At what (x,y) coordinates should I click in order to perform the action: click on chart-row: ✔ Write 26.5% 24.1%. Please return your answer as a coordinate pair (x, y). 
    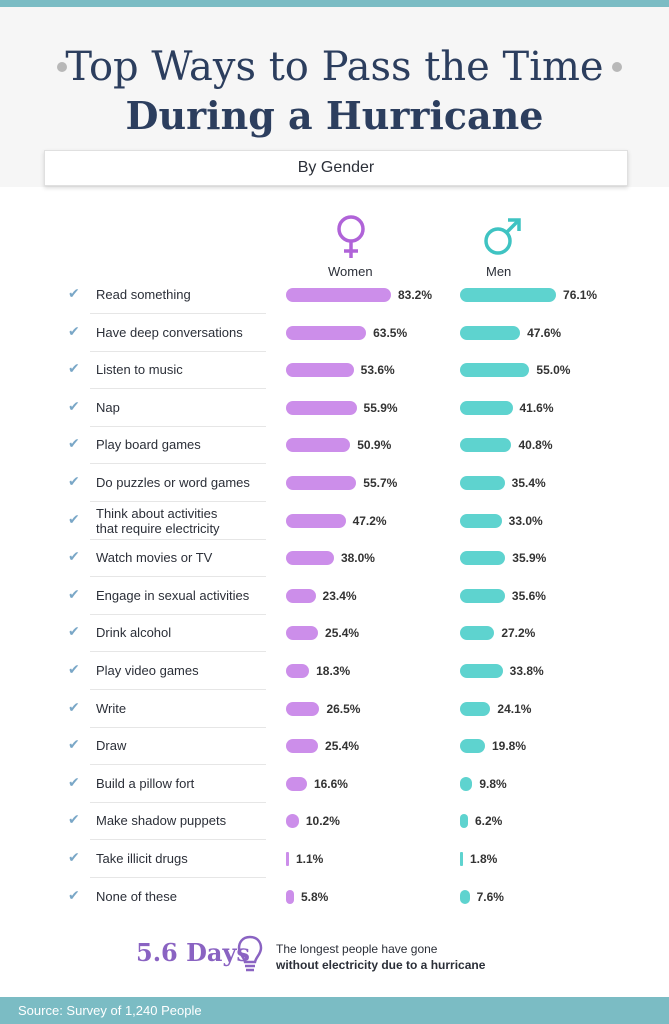
    Looking at the image, I should click on (334, 709).